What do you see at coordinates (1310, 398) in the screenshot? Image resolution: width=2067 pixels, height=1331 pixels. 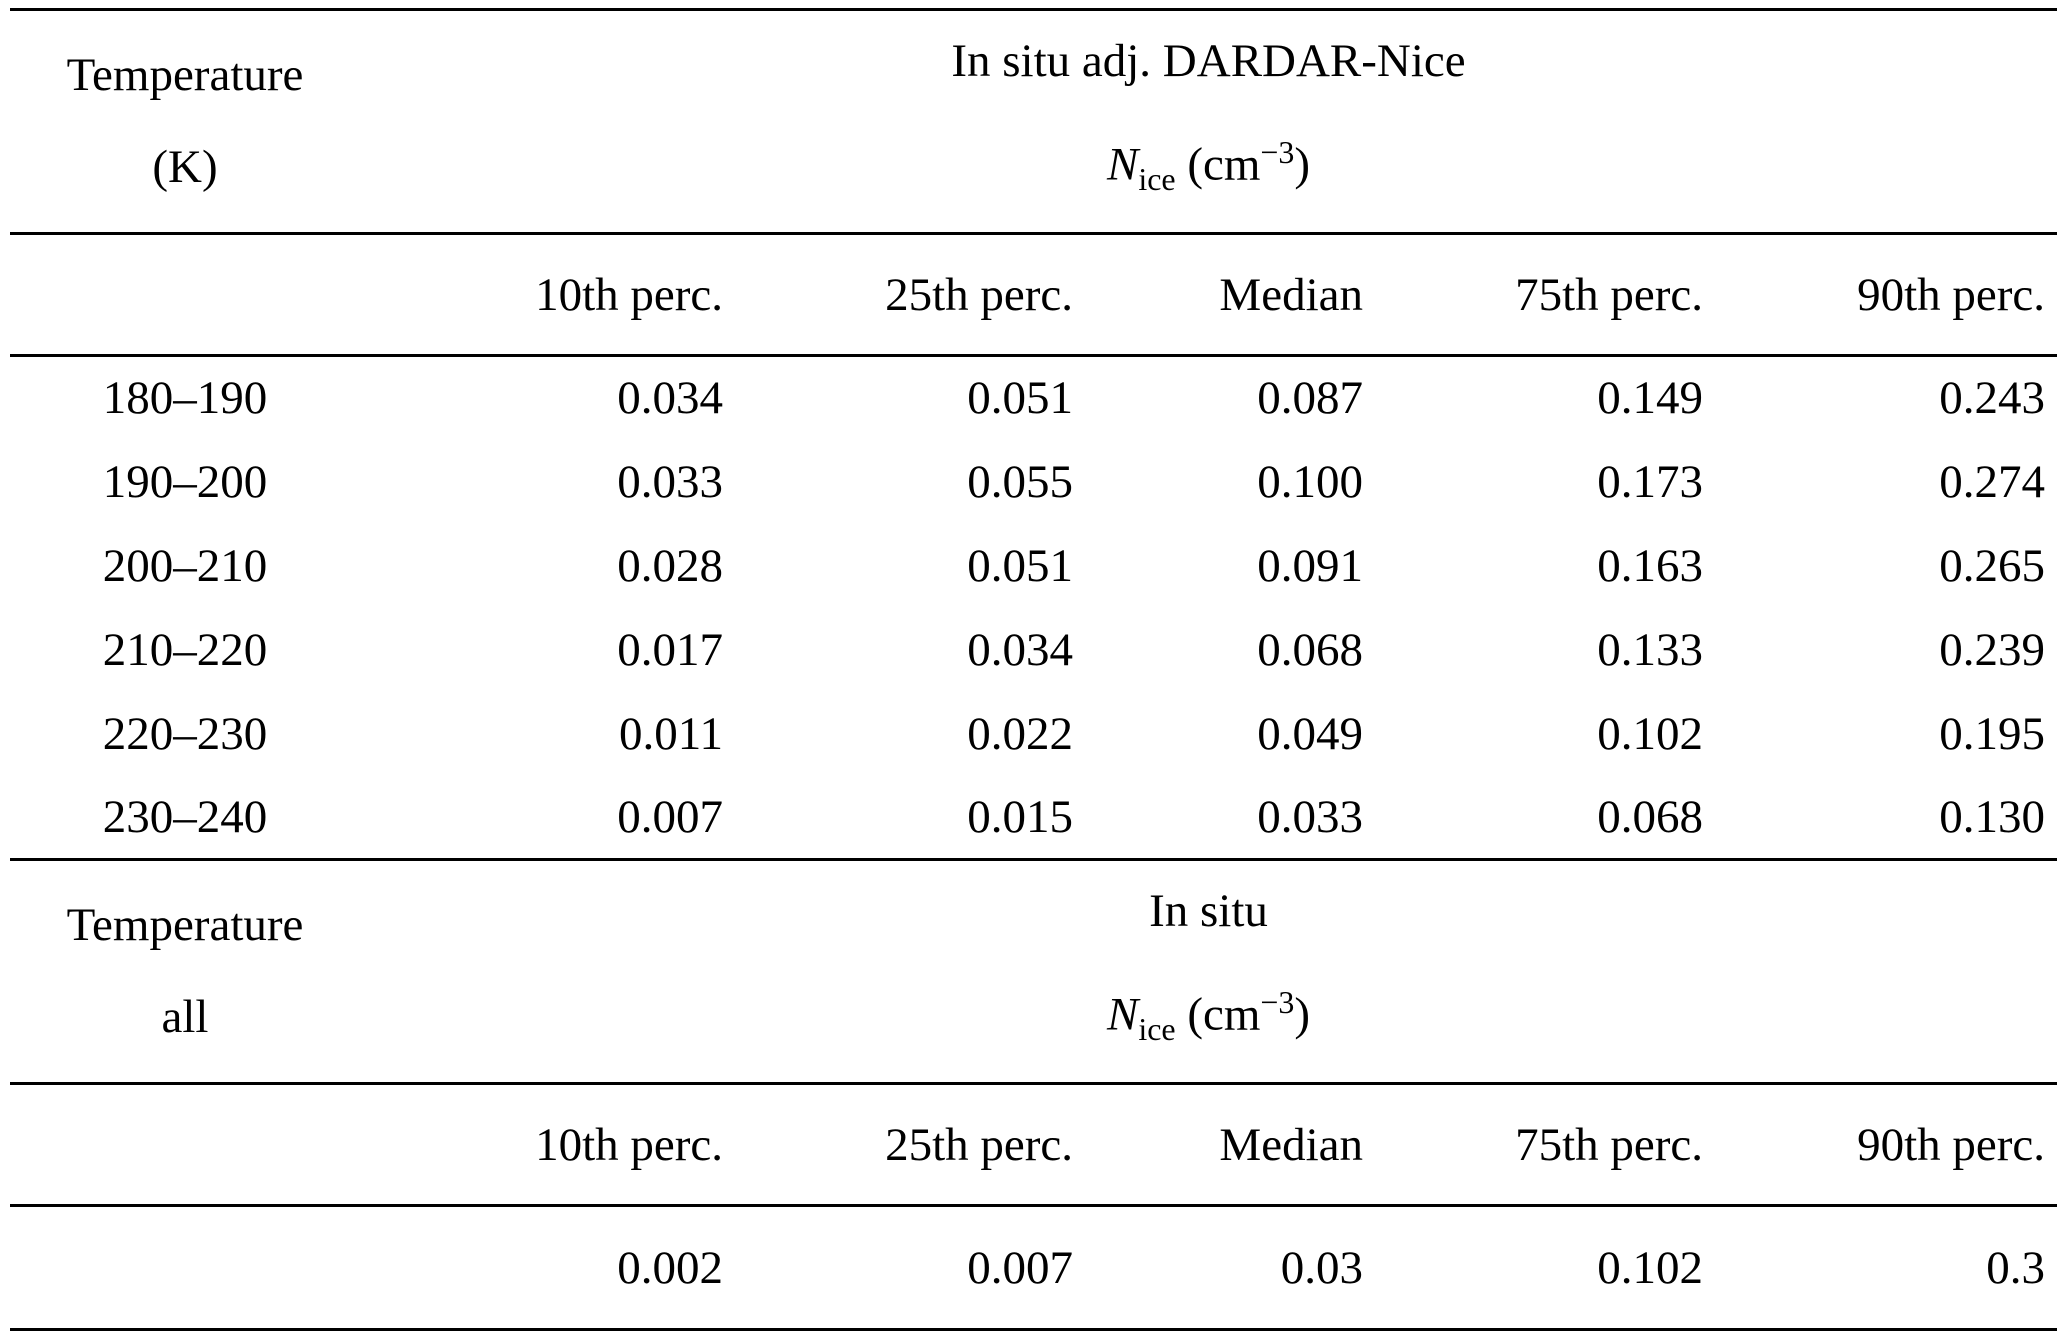 I see `value-median: 0.087` at bounding box center [1310, 398].